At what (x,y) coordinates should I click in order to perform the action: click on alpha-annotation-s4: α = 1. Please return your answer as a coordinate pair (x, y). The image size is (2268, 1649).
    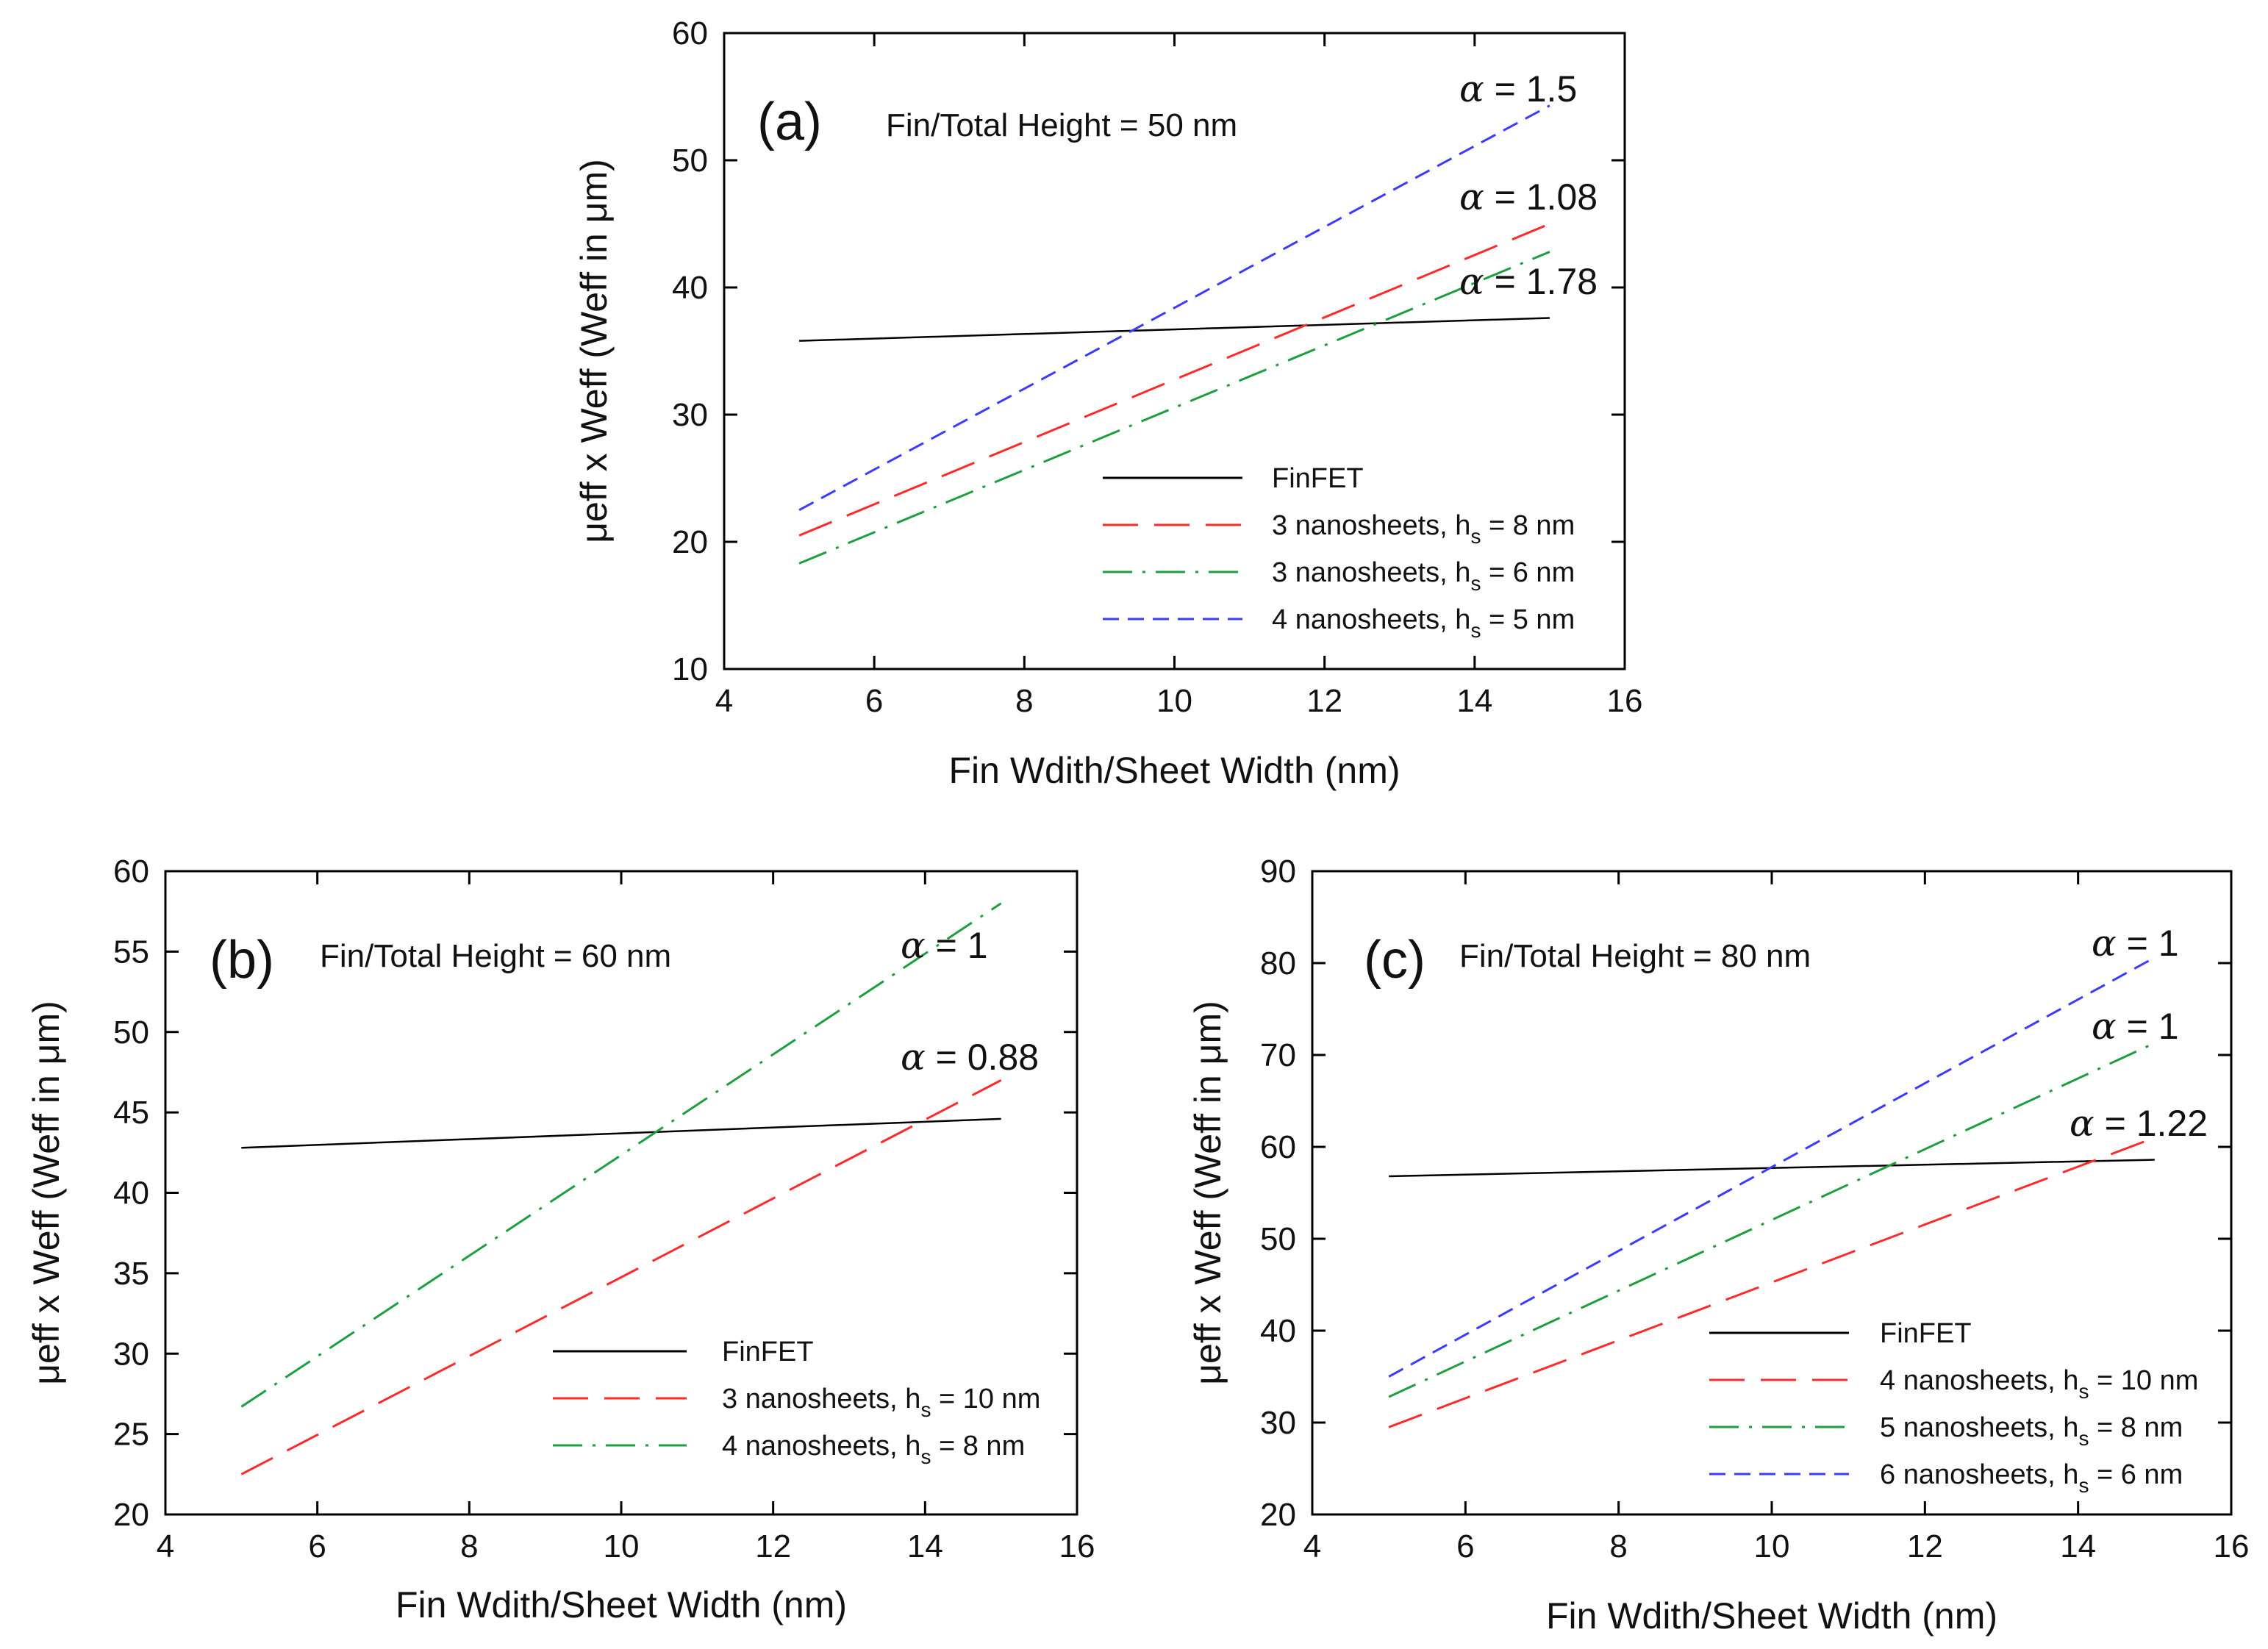
    Looking at the image, I should click on (2135, 944).